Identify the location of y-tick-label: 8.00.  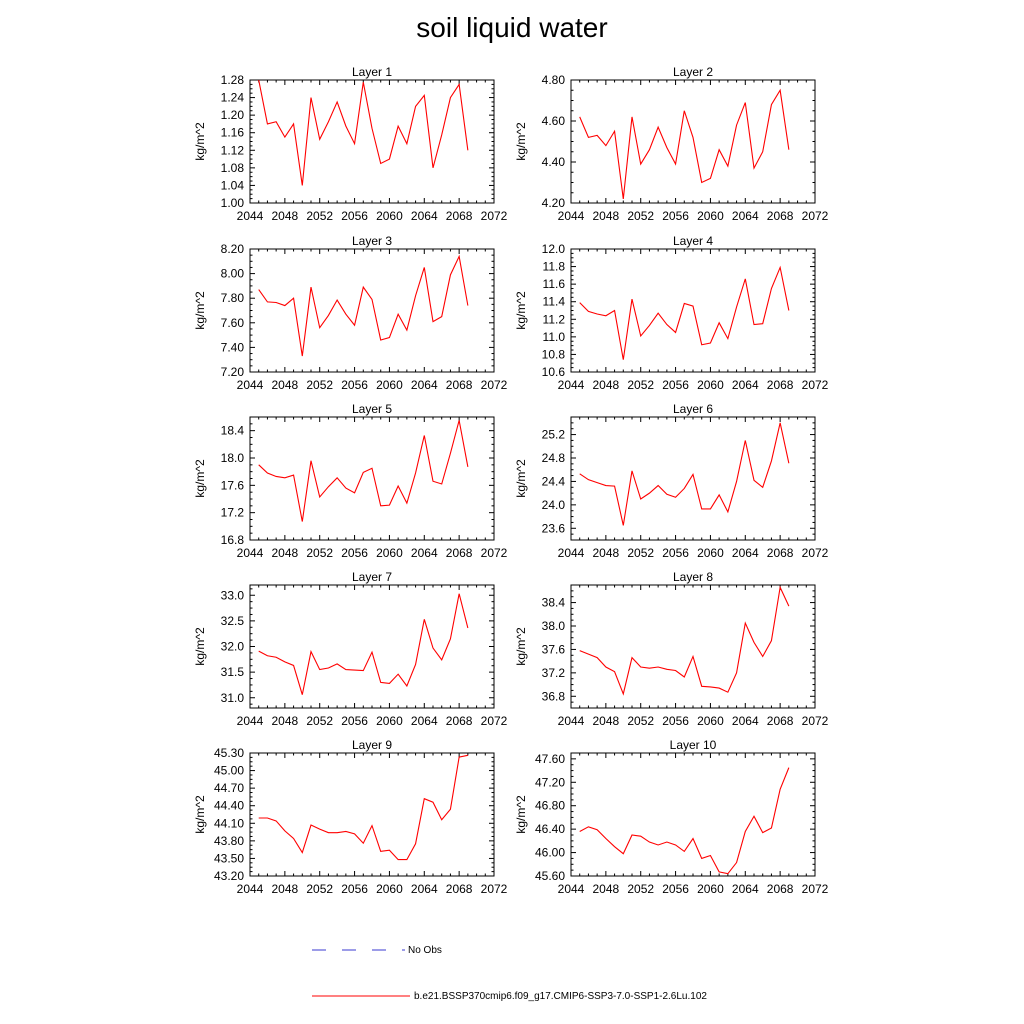
(233, 274).